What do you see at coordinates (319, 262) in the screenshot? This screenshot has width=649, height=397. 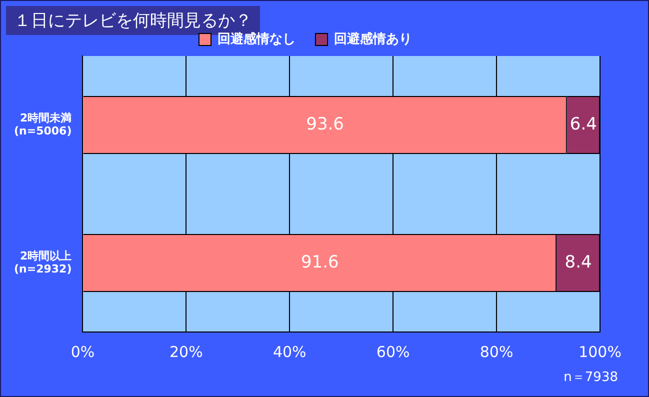 I see `data-label: 91.6` at bounding box center [319, 262].